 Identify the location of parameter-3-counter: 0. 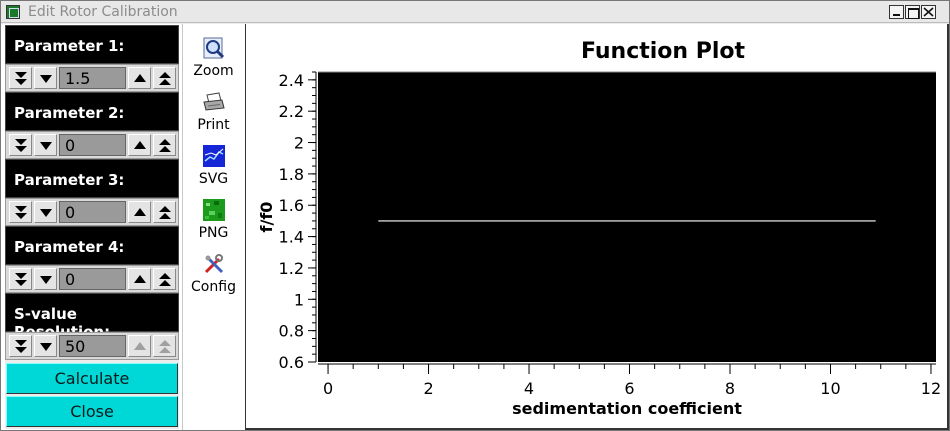
(92, 212).